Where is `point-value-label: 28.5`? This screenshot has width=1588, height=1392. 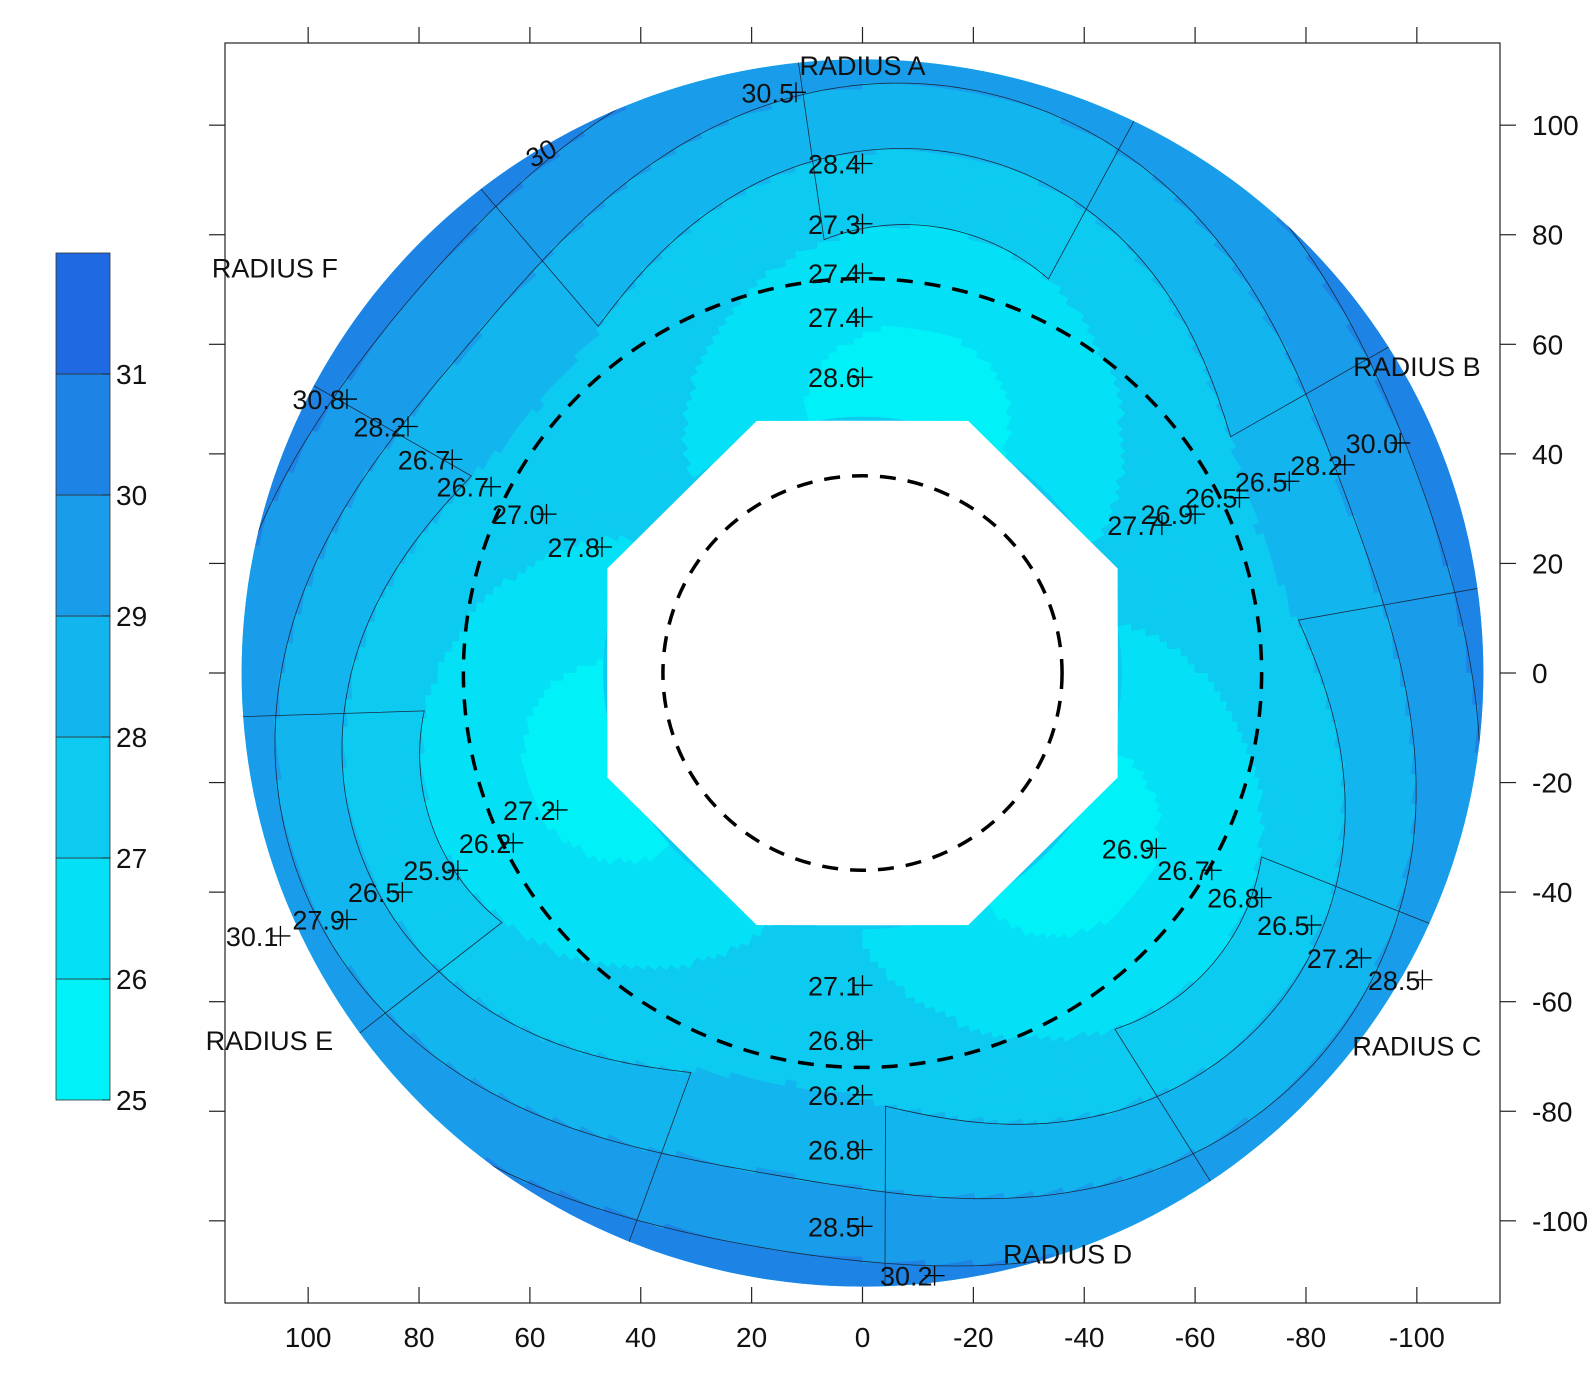
point-value-label: 28.5 is located at coordinates (1394, 981).